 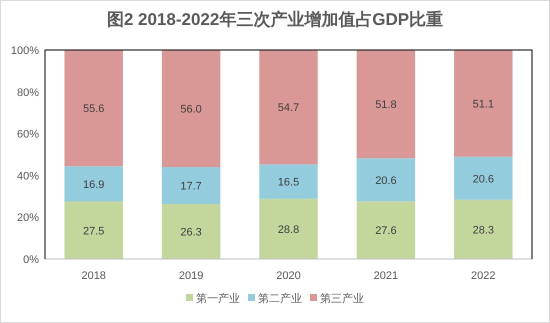 I want to click on x-tick-label: 2018, so click(x=93, y=276).